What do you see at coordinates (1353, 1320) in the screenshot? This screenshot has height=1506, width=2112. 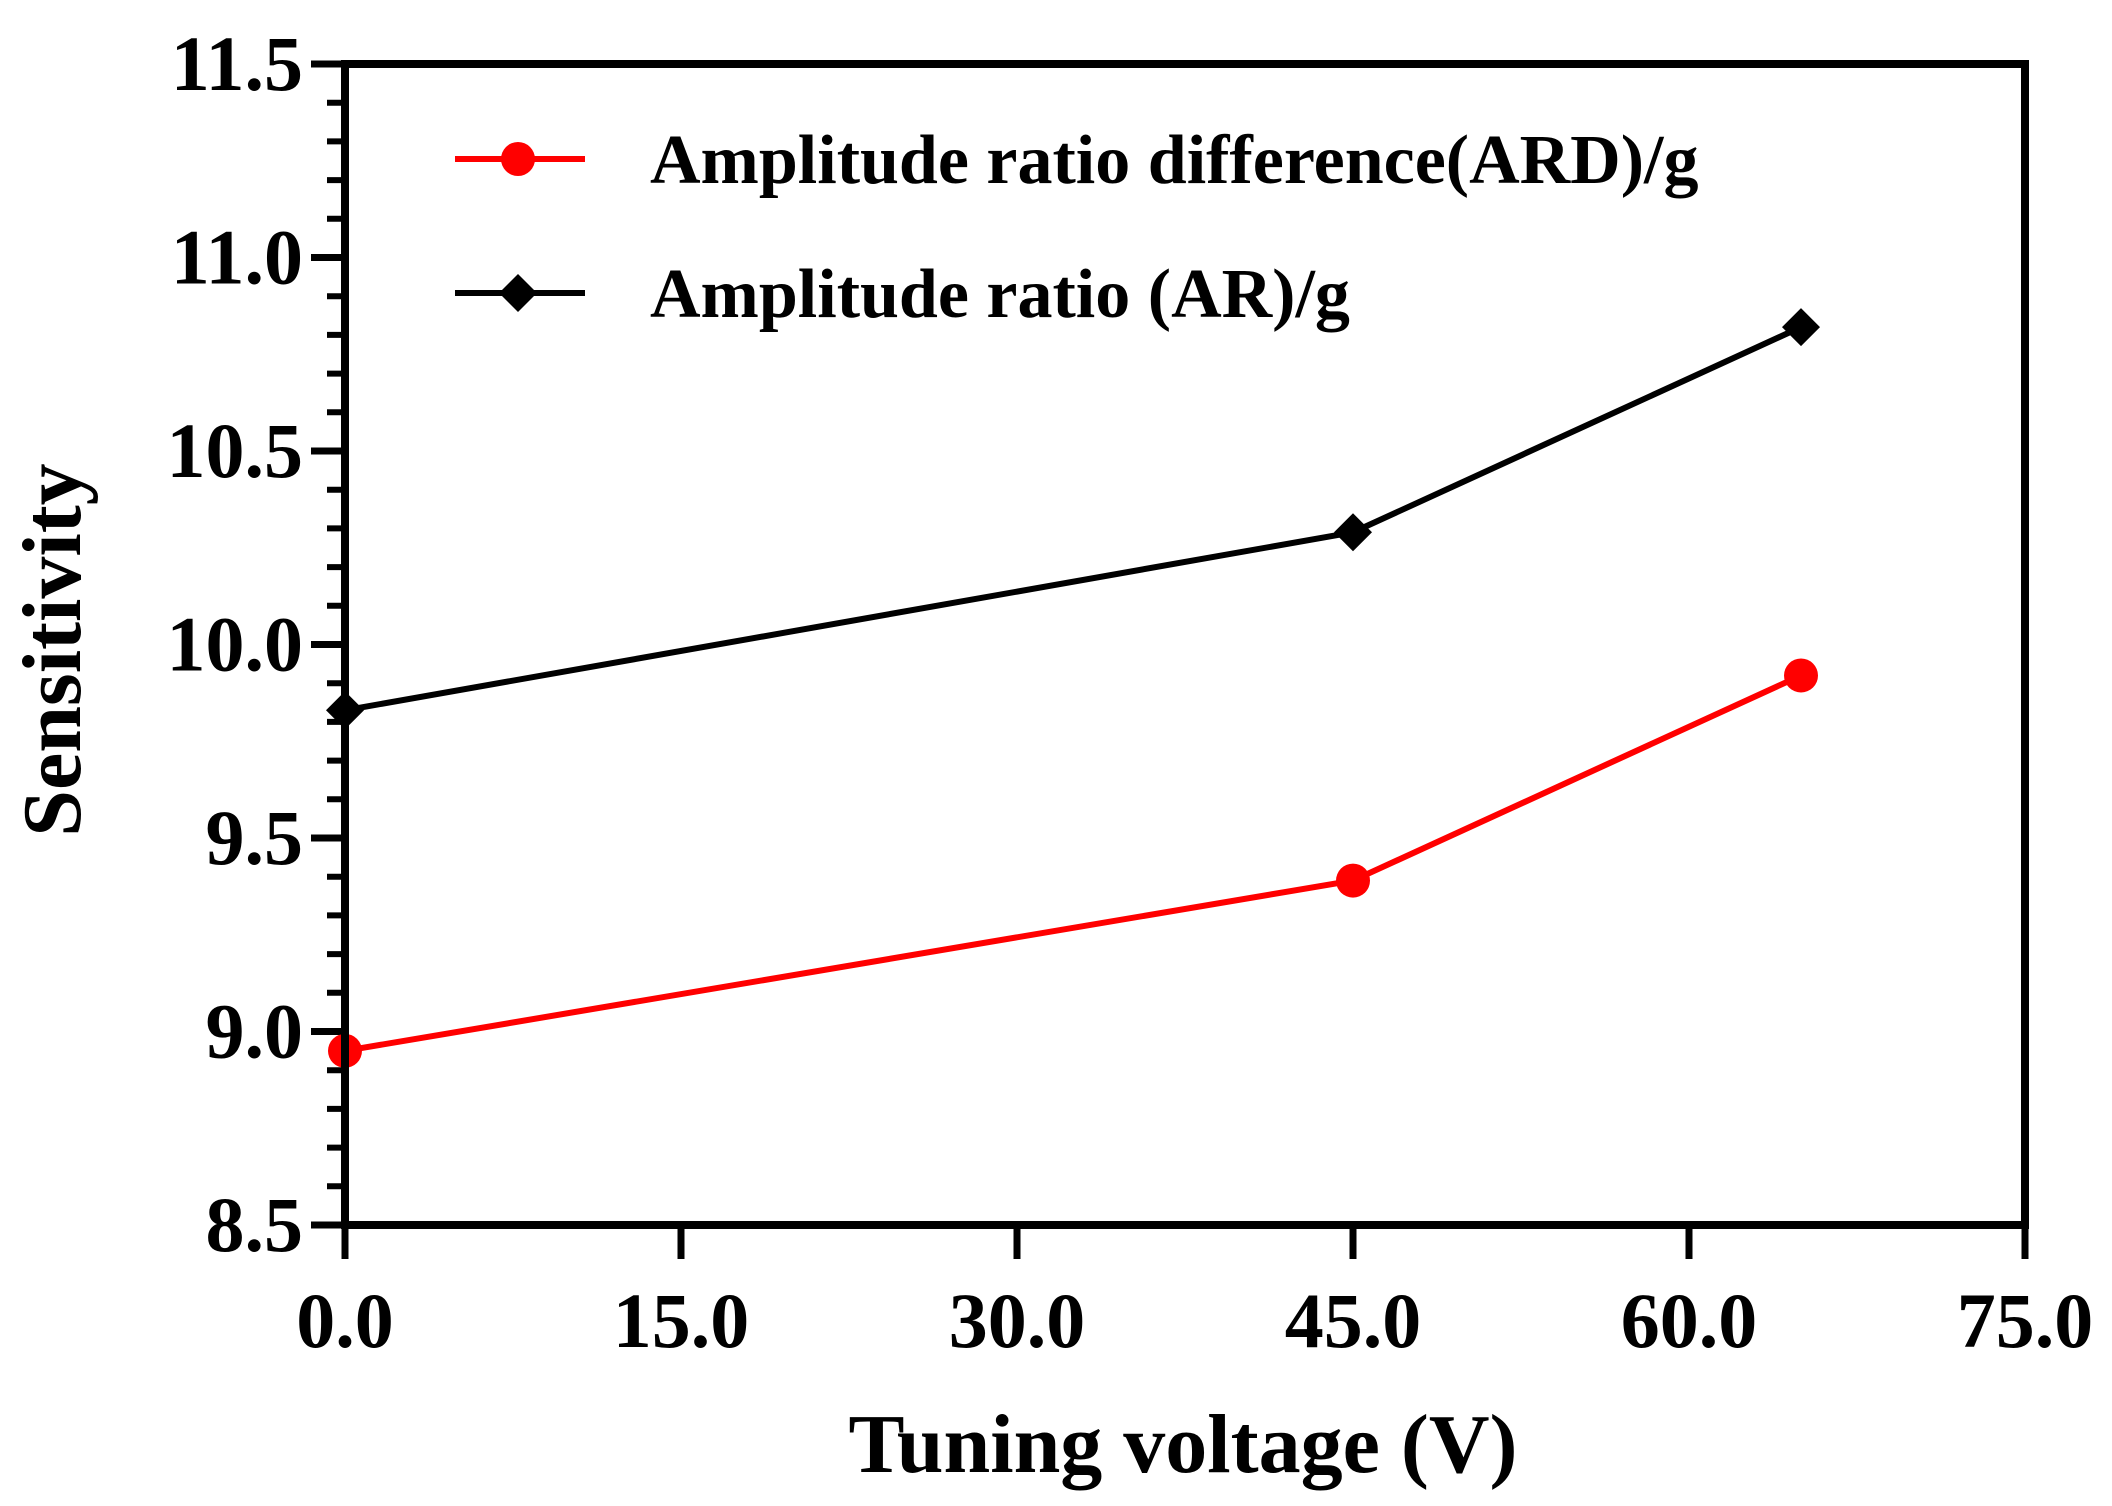 I see `x-tick-label: 45.0` at bounding box center [1353, 1320].